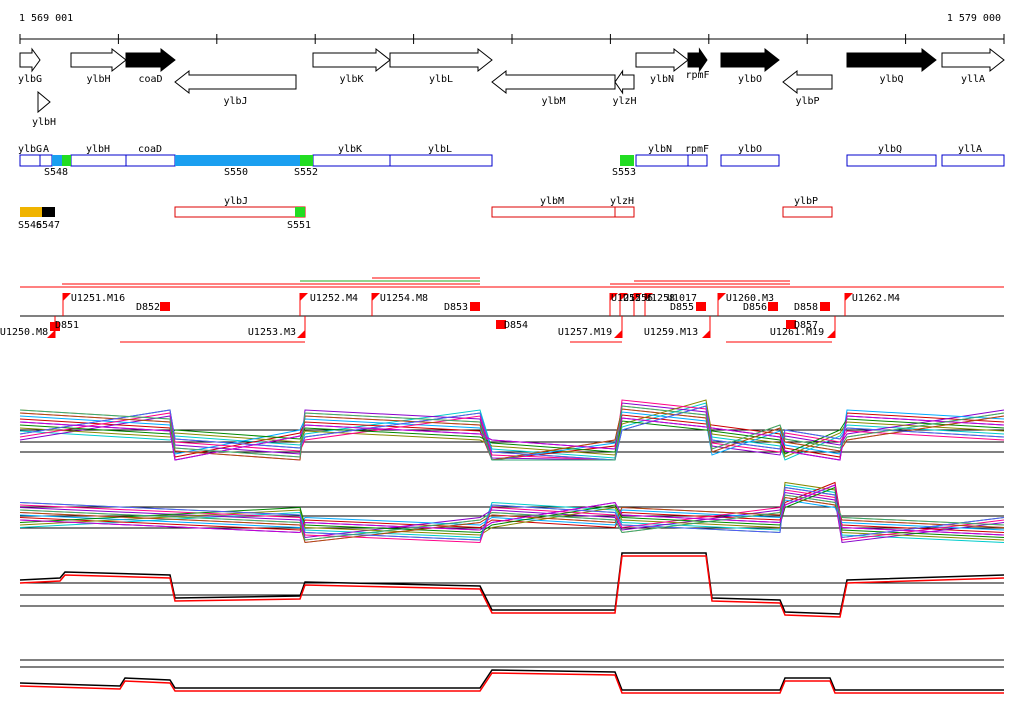 Image resolution: width=1024 pixels, height=714 pixels. Describe the element at coordinates (891, 79) in the screenshot. I see `gene-label: ylbQ` at that location.